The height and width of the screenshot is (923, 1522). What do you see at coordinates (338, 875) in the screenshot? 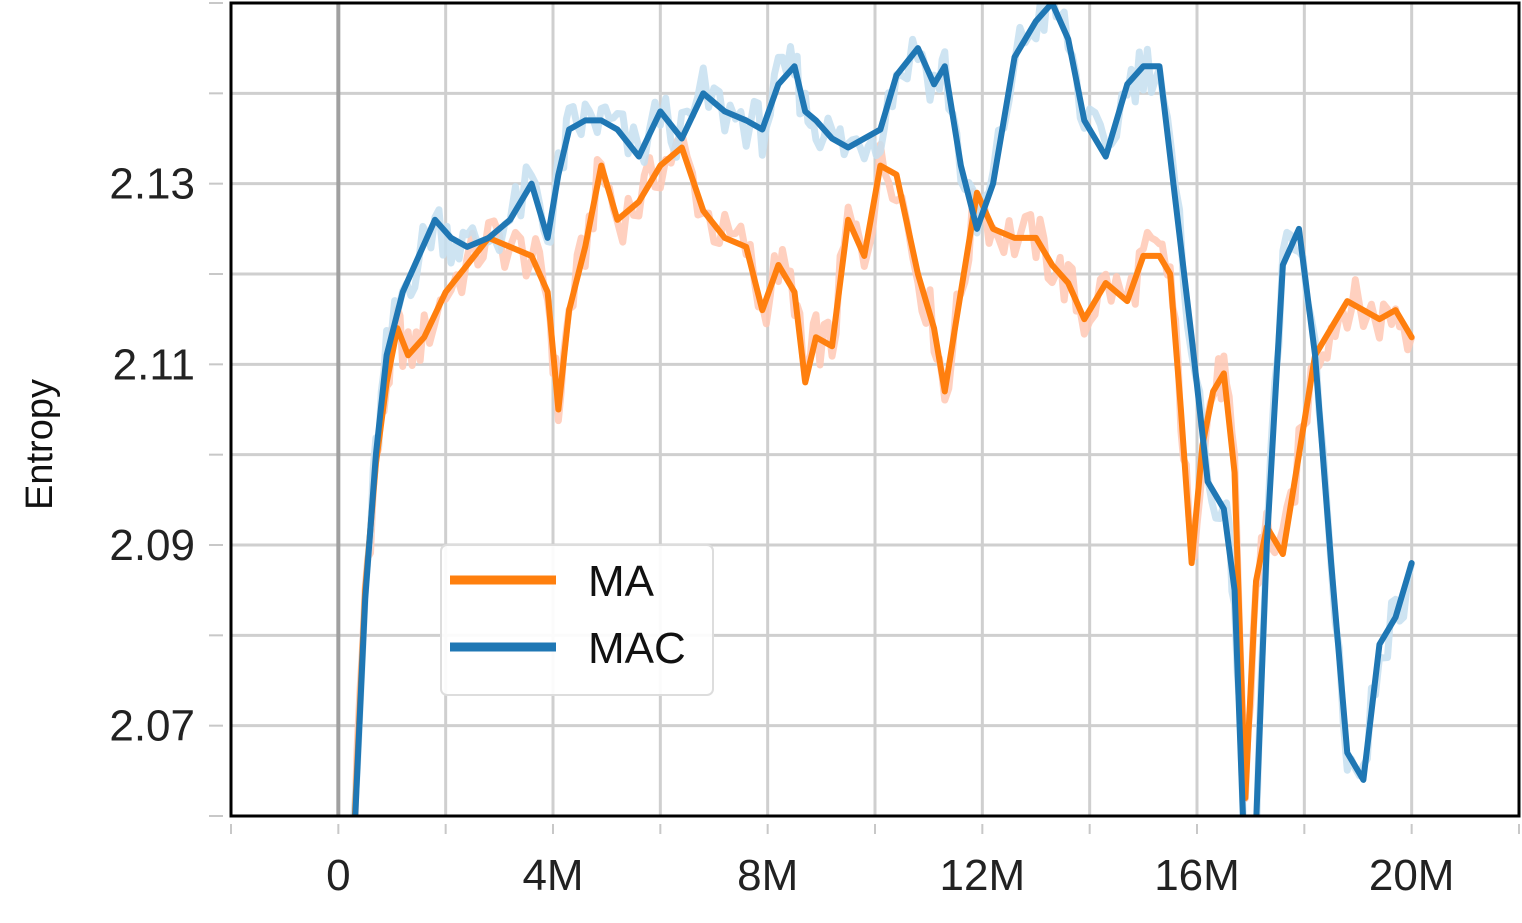
I see `x-tick-label: 0` at bounding box center [338, 875].